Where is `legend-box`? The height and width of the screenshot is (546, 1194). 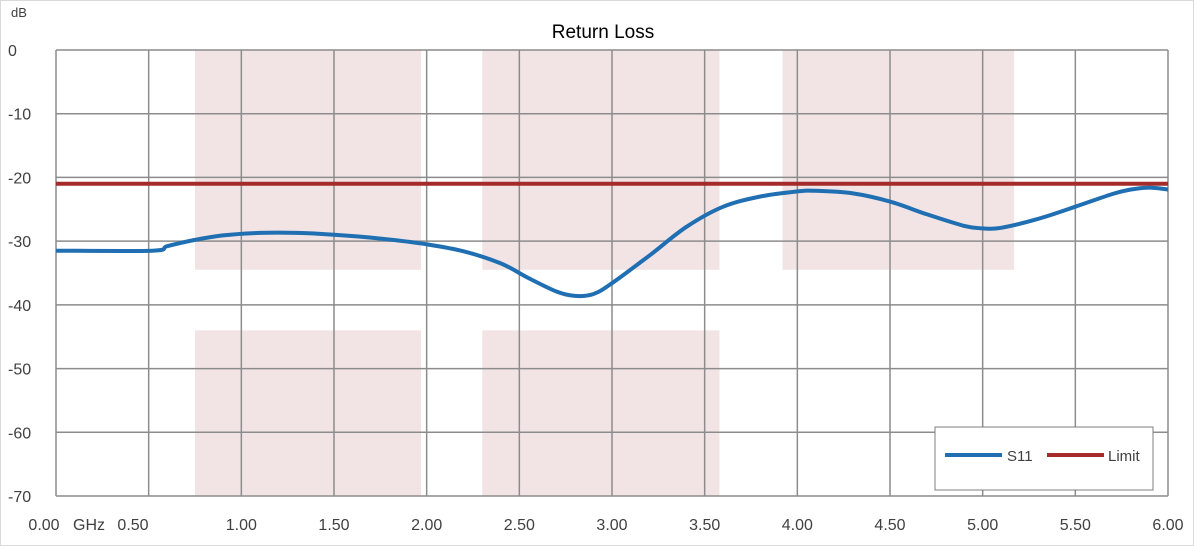
legend-box is located at coordinates (1044, 458).